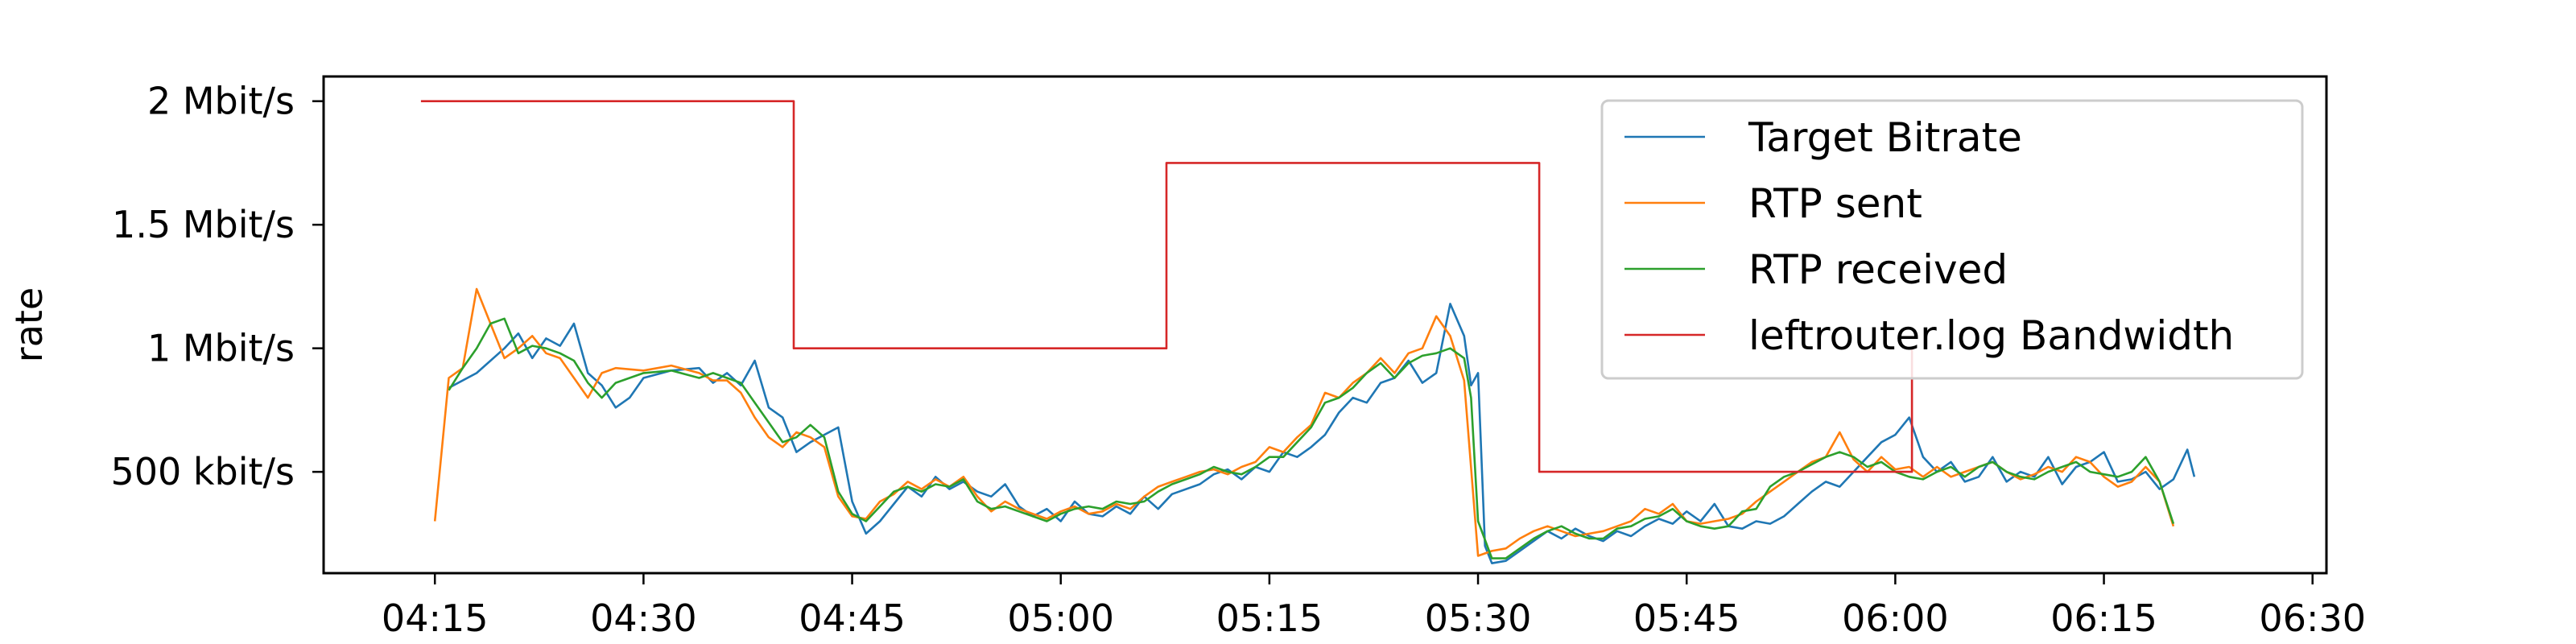 This screenshot has width=2576, height=644. I want to click on x-tick-label: 04:15, so click(435, 618).